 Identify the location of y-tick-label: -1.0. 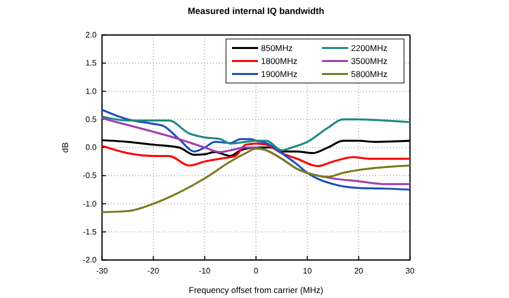
(90, 203).